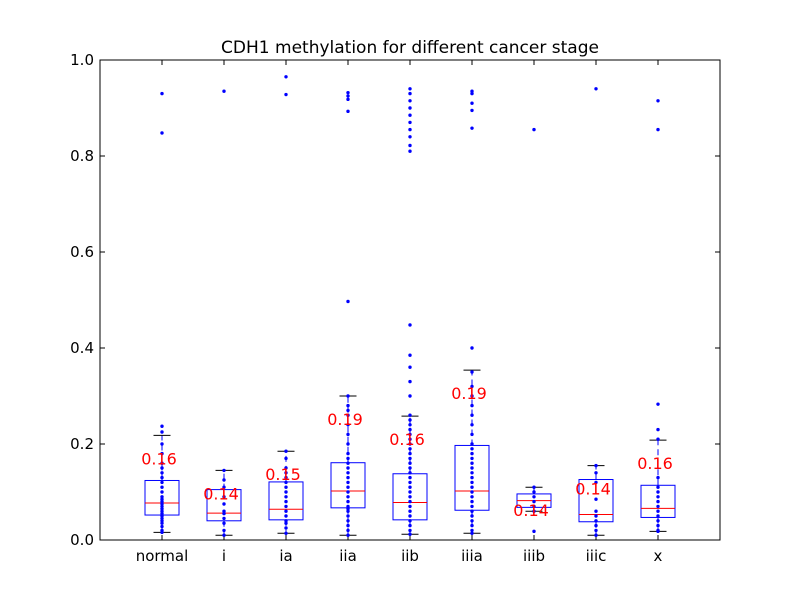 The image size is (800, 600). I want to click on x-tick-label-iiib: iiib, so click(534, 556).